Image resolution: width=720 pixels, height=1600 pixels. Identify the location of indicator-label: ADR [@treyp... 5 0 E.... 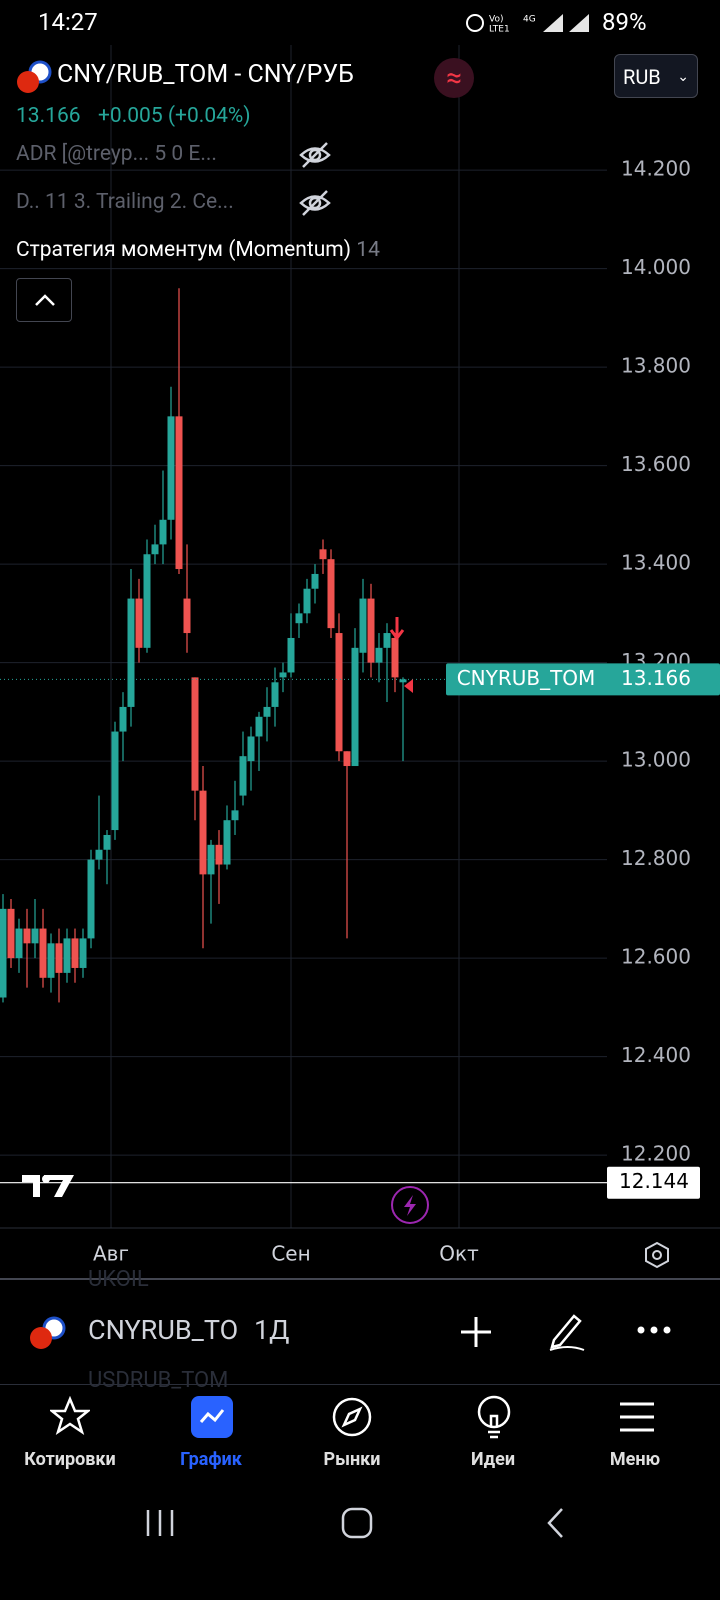
(116, 154).